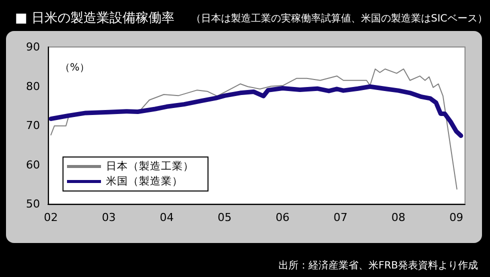 Image resolution: width=490 pixels, height=277 pixels. I want to click on x-tick-label: 09, so click(456, 217).